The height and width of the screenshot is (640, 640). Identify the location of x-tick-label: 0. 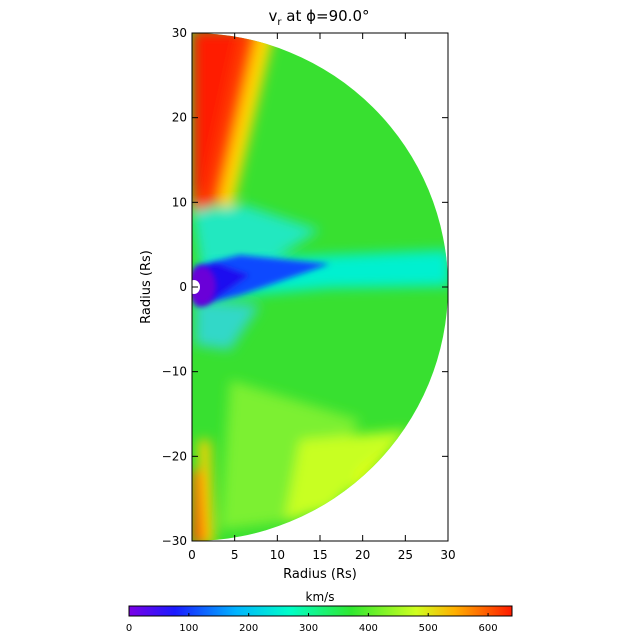
(192, 555).